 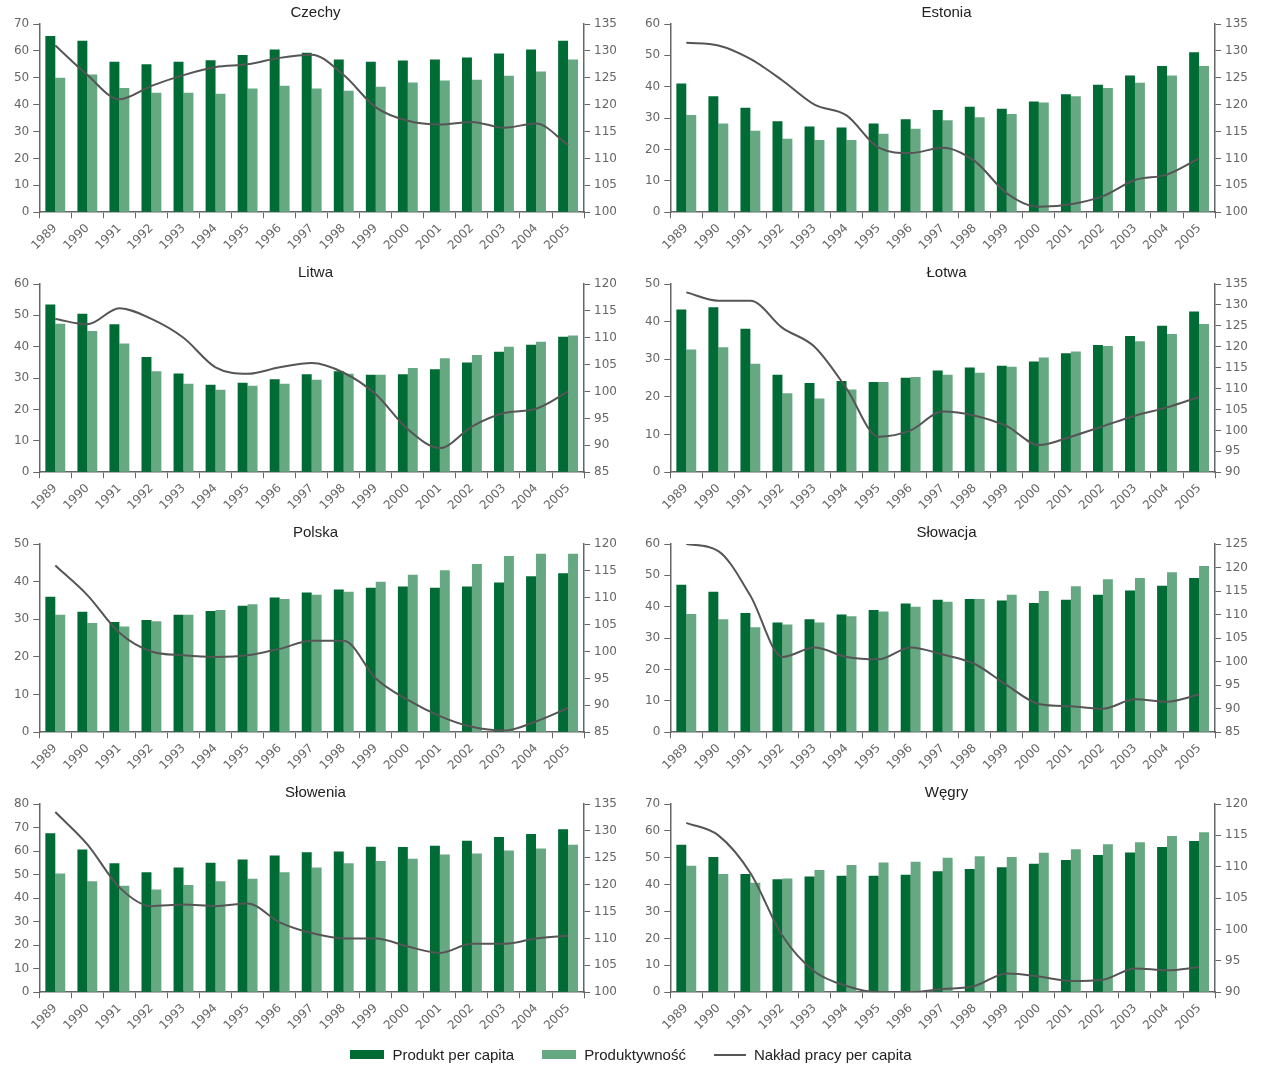 What do you see at coordinates (315, 12) in the screenshot?
I see `chart-title: Czechy` at bounding box center [315, 12].